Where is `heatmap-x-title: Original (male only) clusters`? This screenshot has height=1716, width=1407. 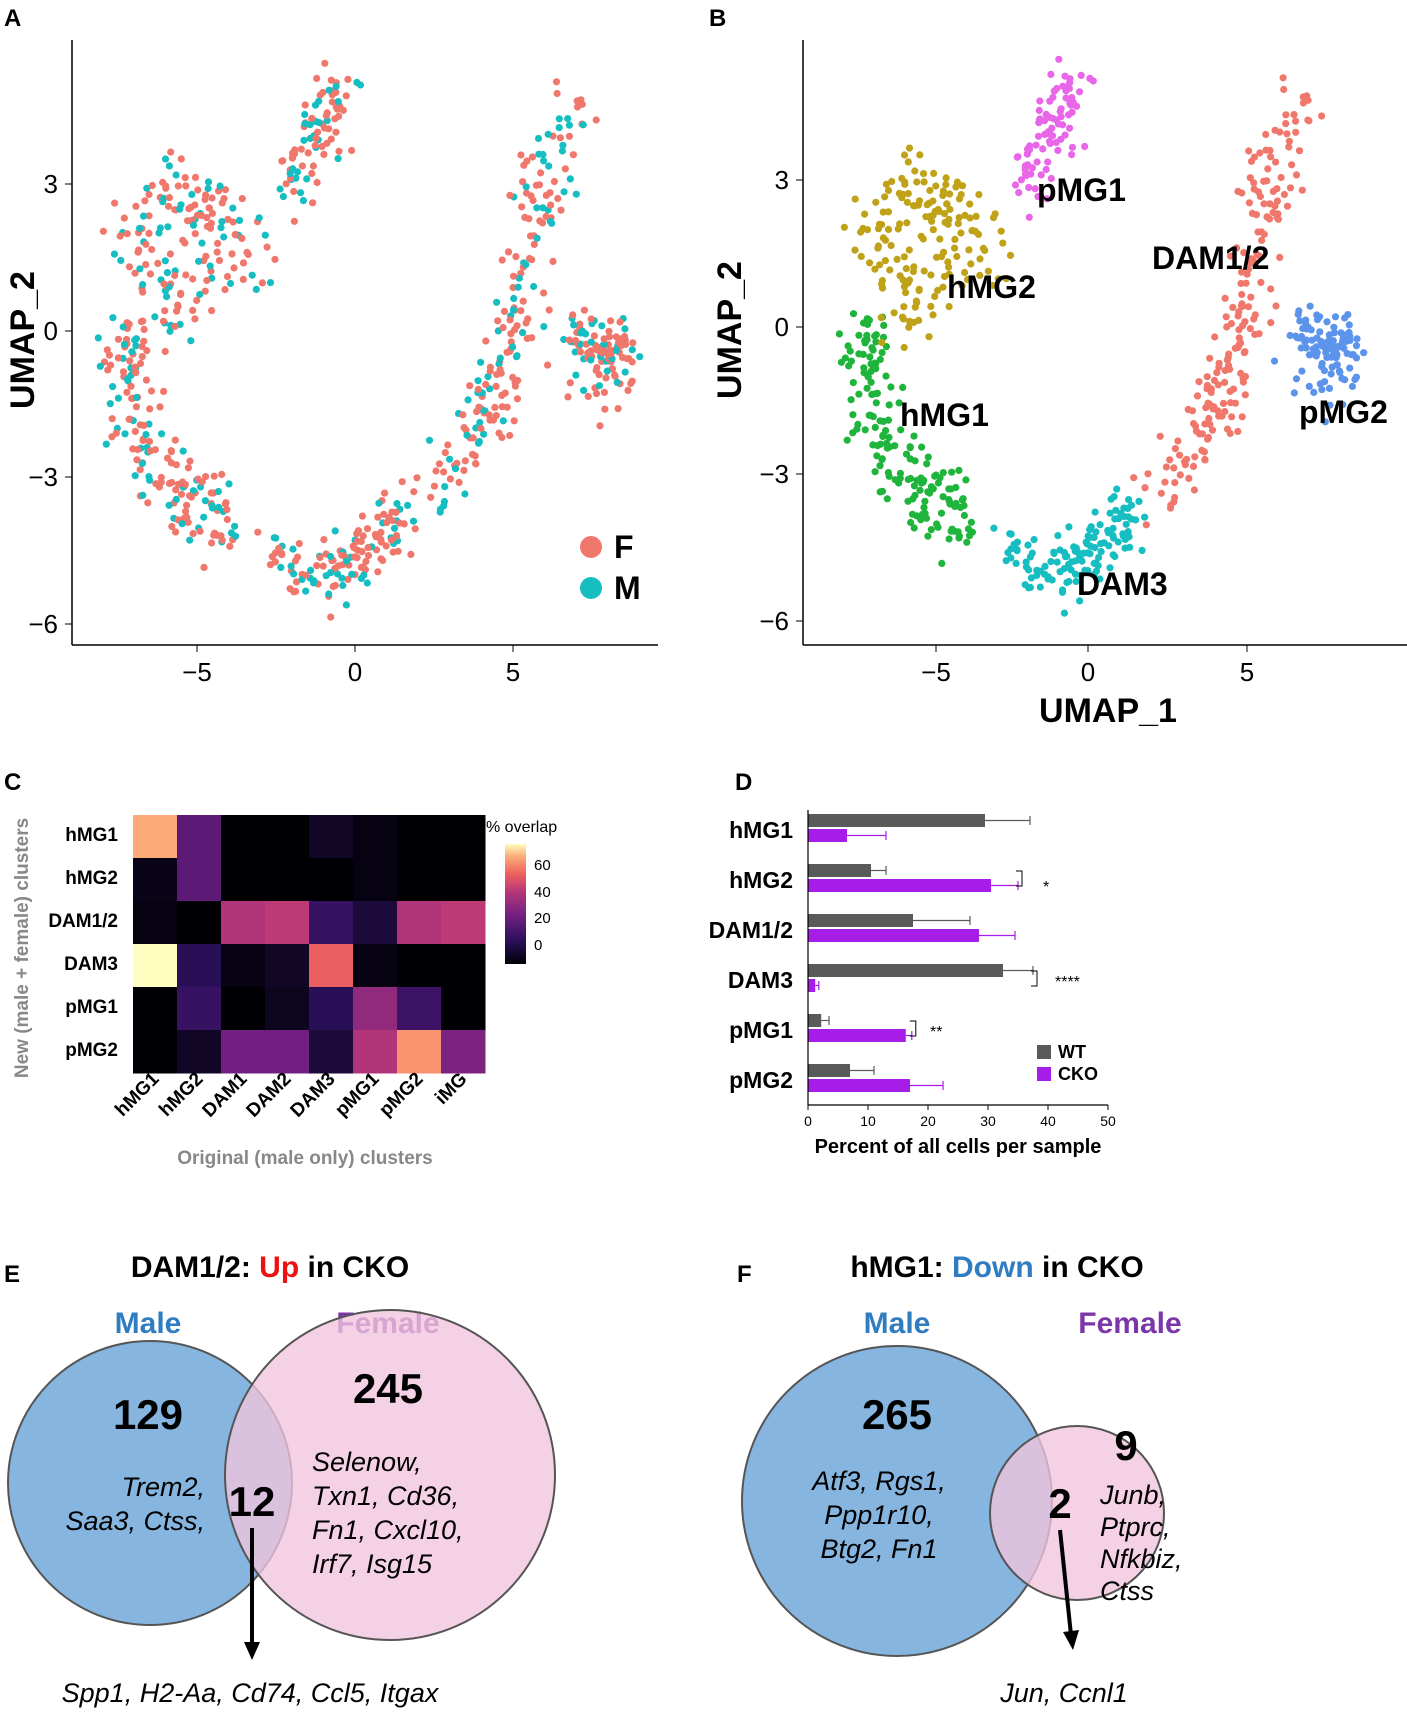 heatmap-x-title: Original (male only) clusters is located at coordinates (305, 1158).